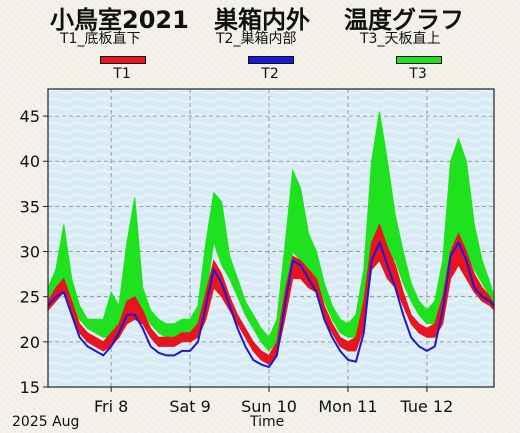  I want to click on x-axis-title: Time, so click(267, 422).